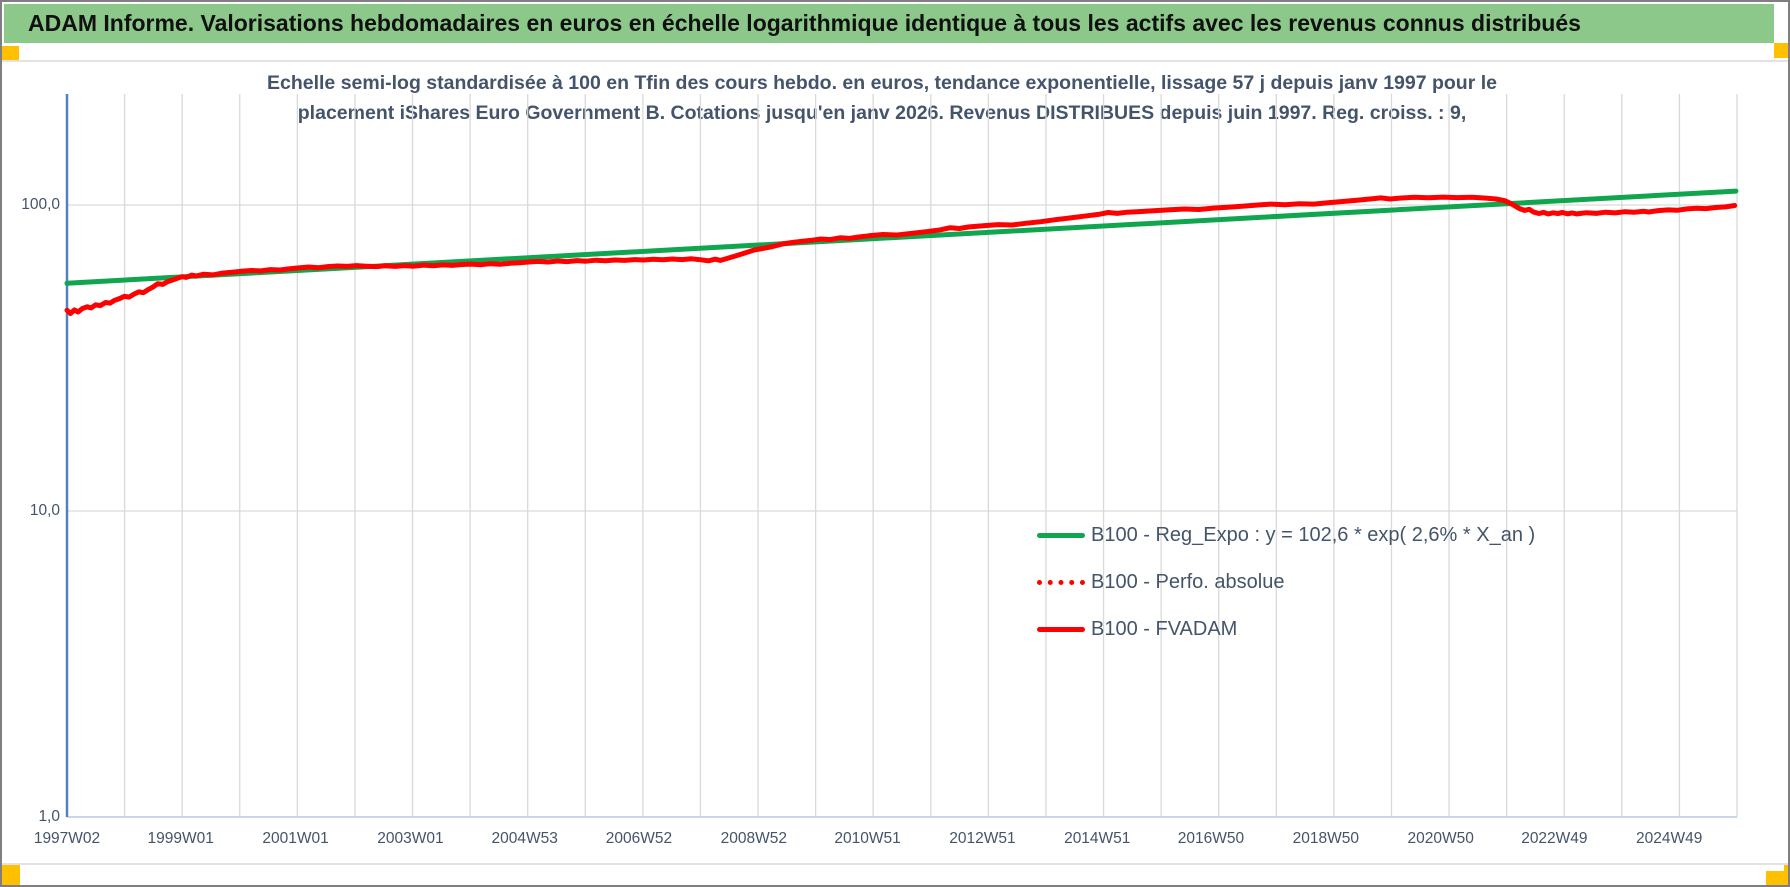 This screenshot has width=1790, height=887. Describe the element at coordinates (1777, 878) in the screenshot. I see `accent-cell-bottom-right` at that location.